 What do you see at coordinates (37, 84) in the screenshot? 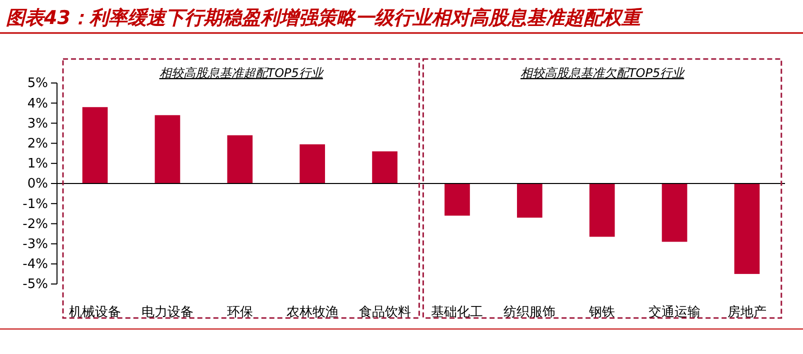
I see `y-tick-label: 5%` at bounding box center [37, 84].